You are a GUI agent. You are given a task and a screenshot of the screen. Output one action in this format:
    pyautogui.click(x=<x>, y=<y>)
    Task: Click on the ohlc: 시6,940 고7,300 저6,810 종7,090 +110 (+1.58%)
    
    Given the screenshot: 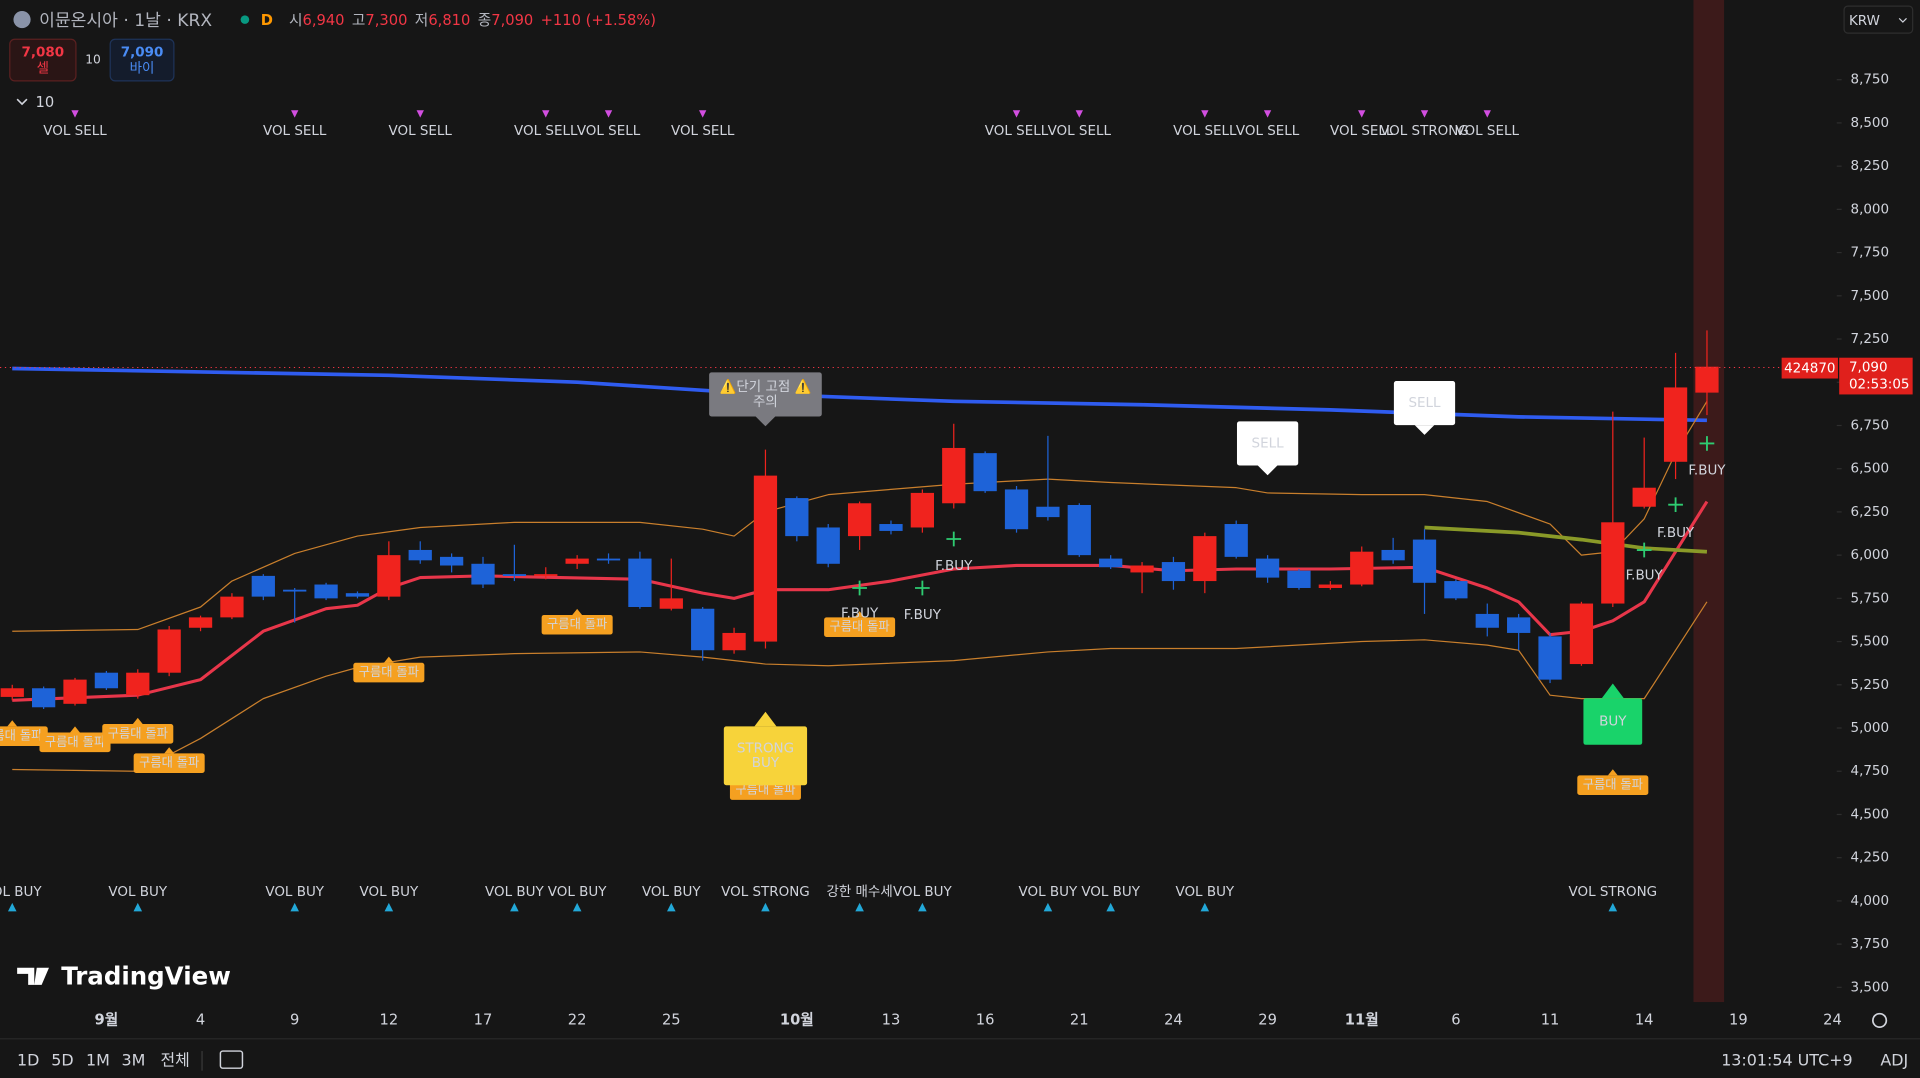 What is the action you would take?
    pyautogui.click(x=472, y=20)
    